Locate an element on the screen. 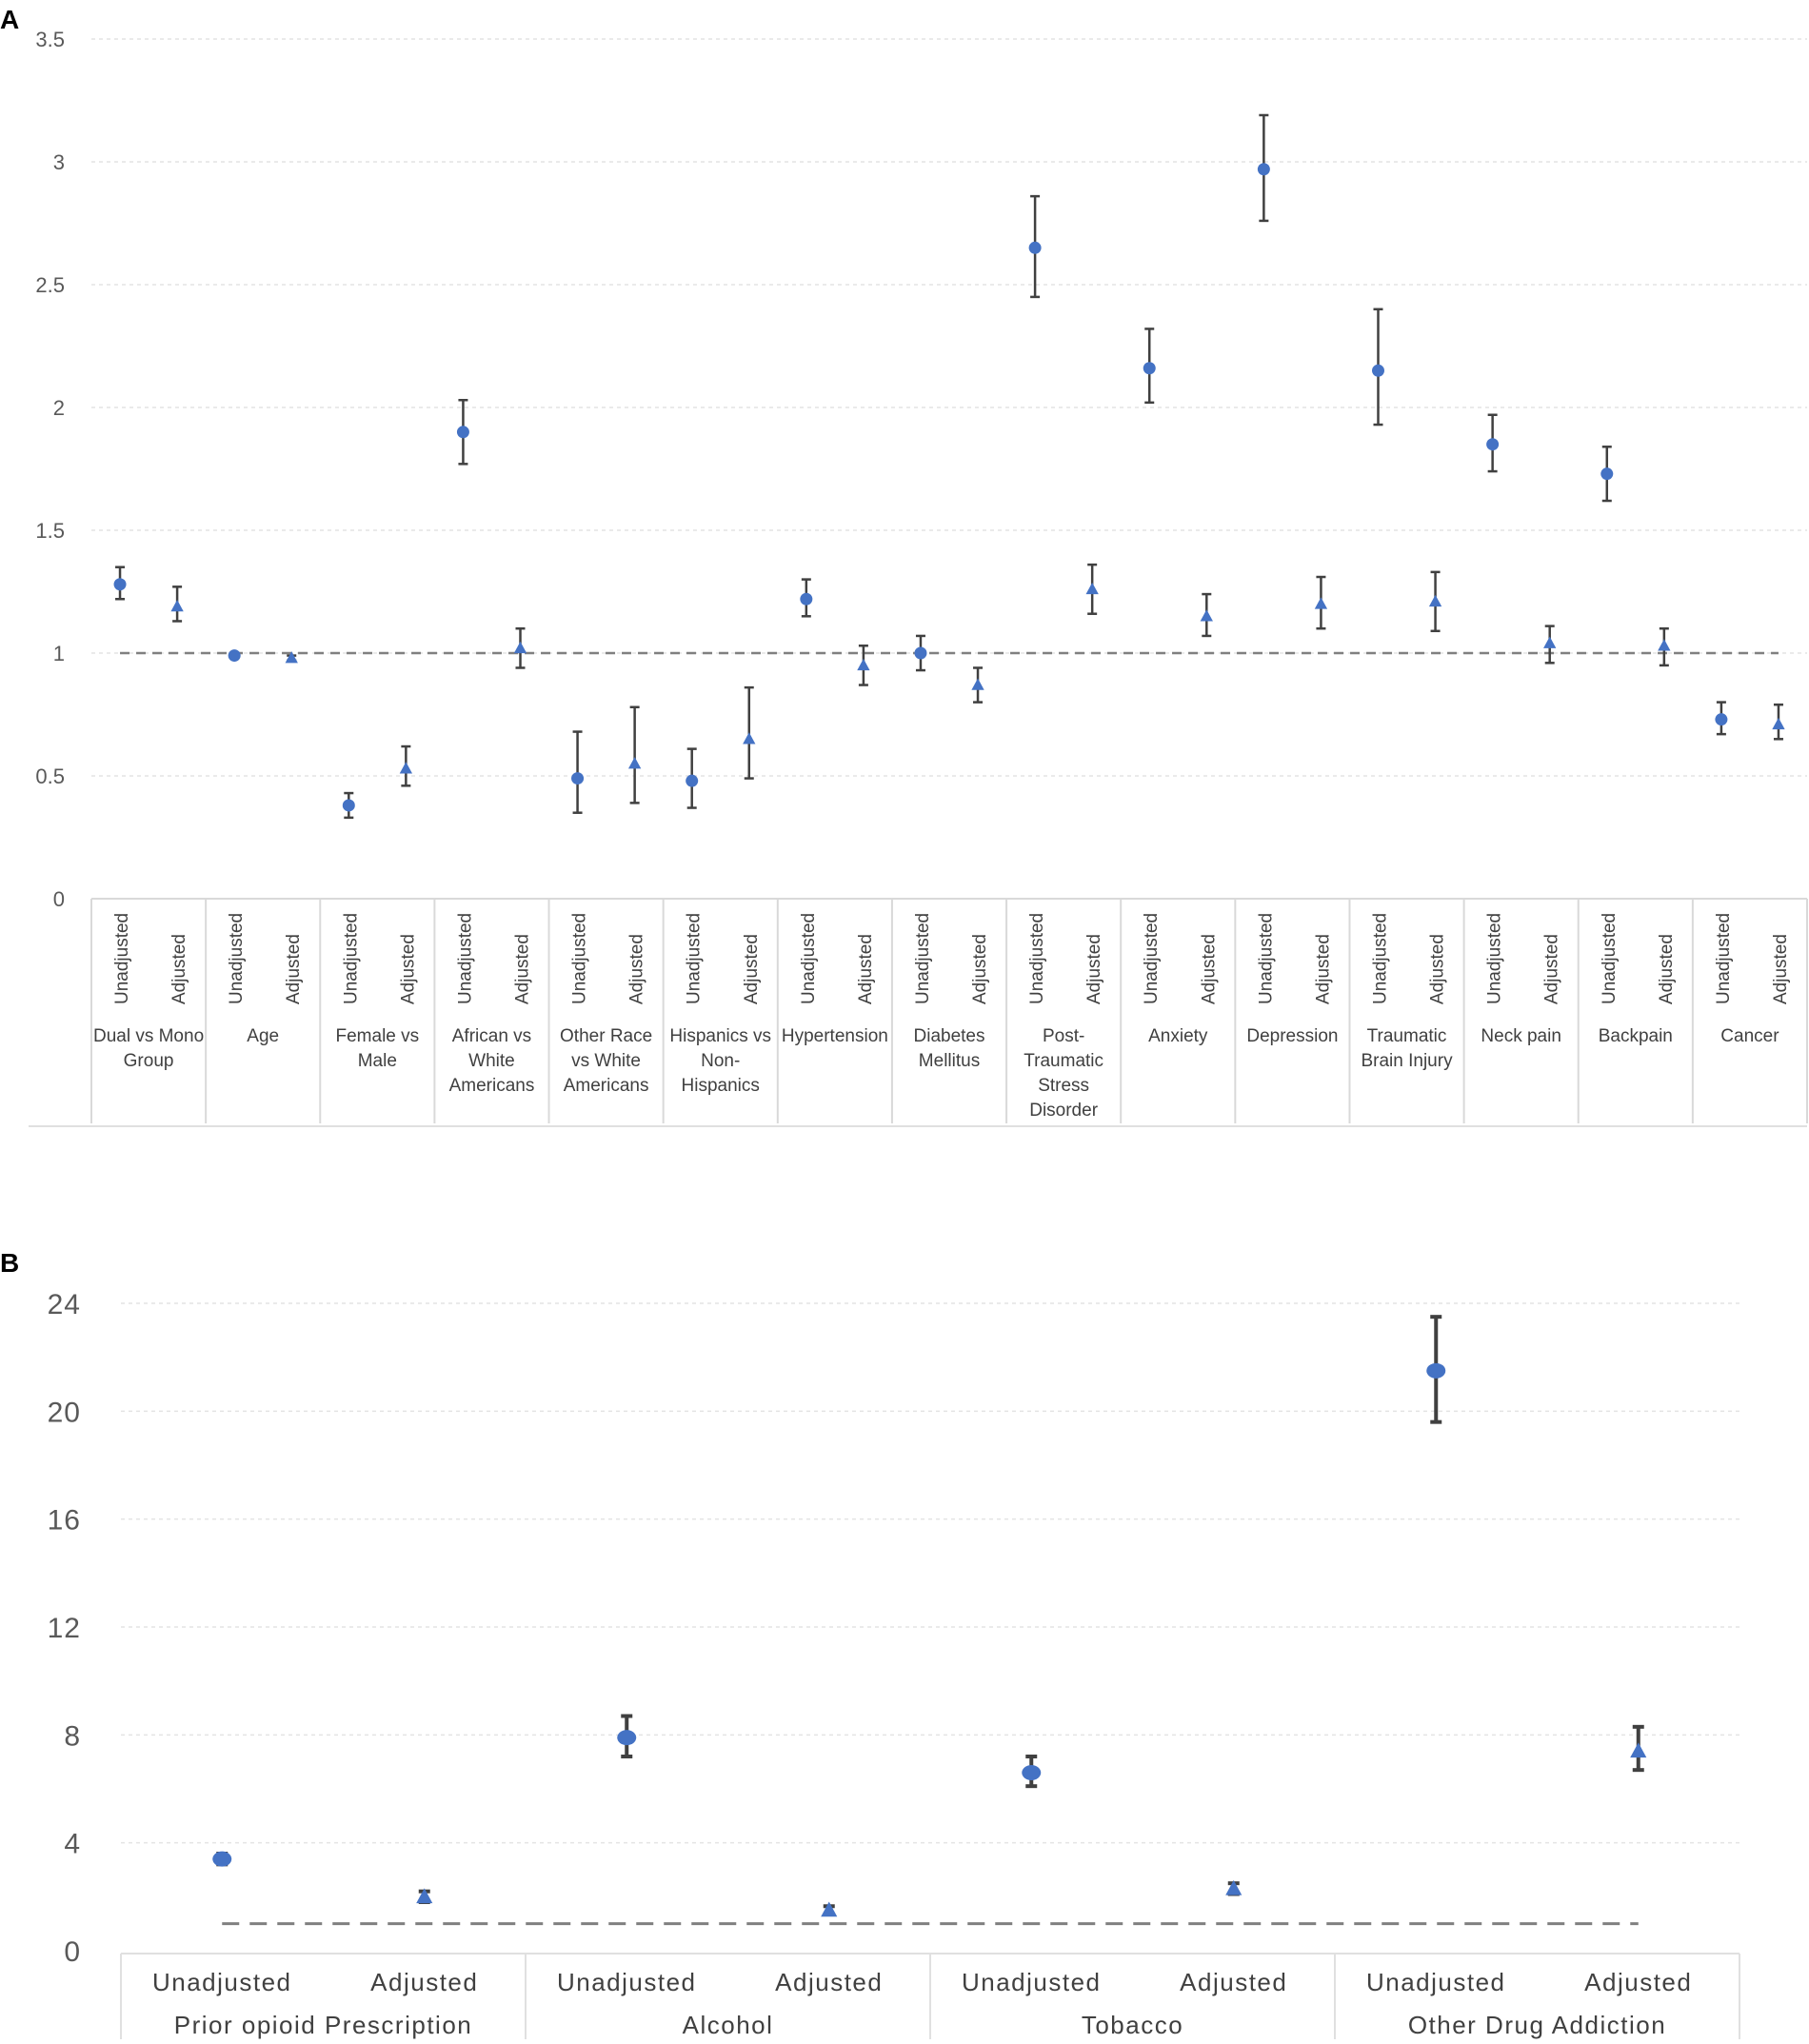 The image size is (1809, 2044). category-label-line: Age is located at coordinates (263, 1036).